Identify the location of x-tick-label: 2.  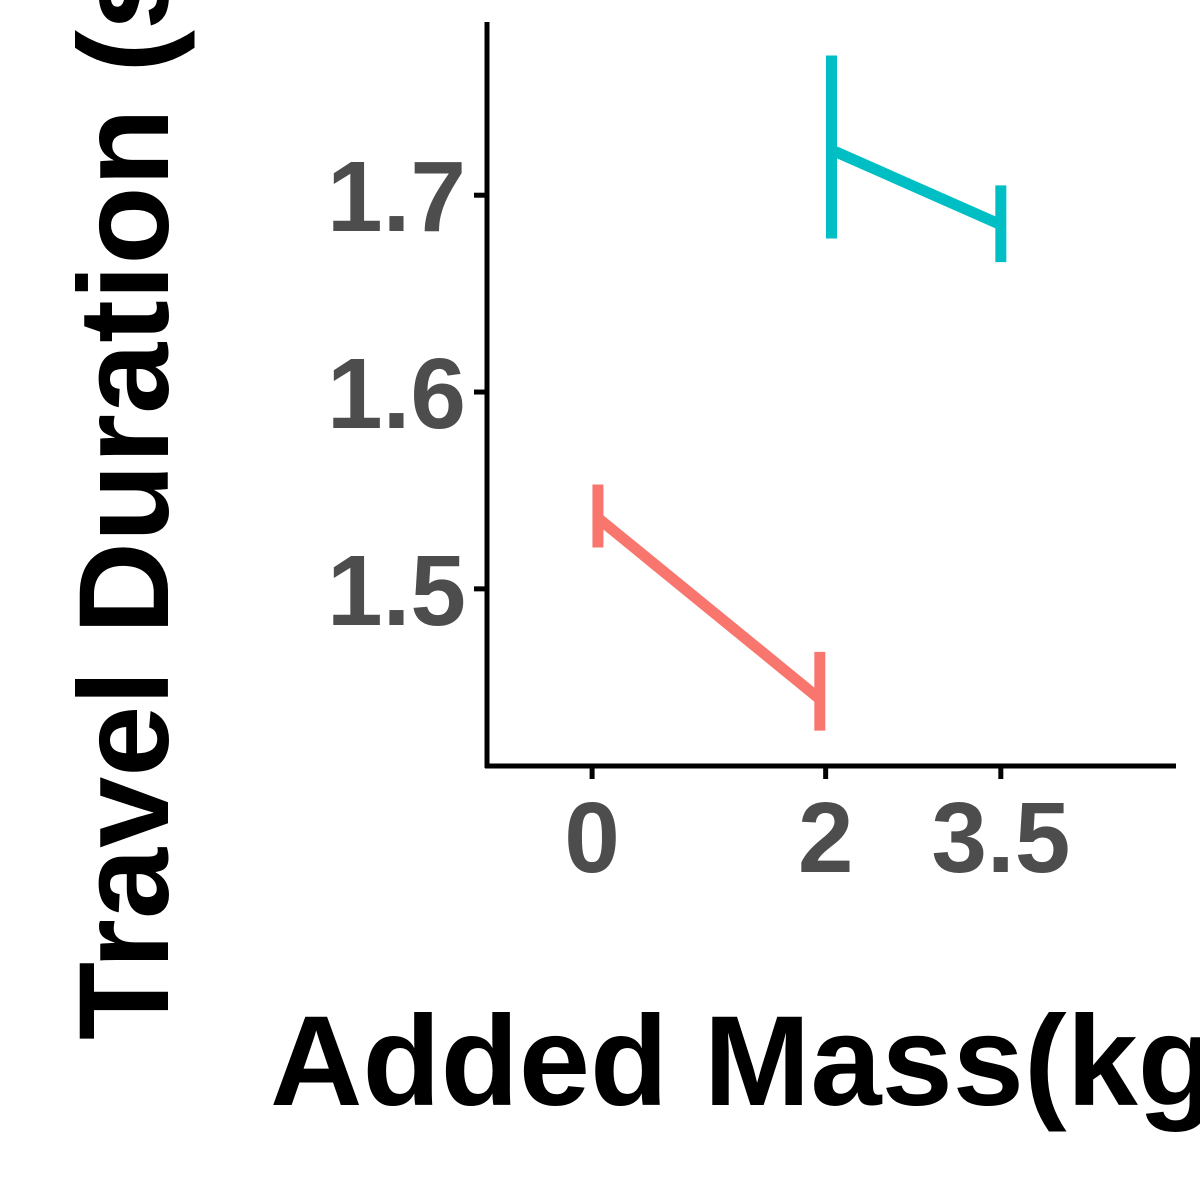
(826, 838).